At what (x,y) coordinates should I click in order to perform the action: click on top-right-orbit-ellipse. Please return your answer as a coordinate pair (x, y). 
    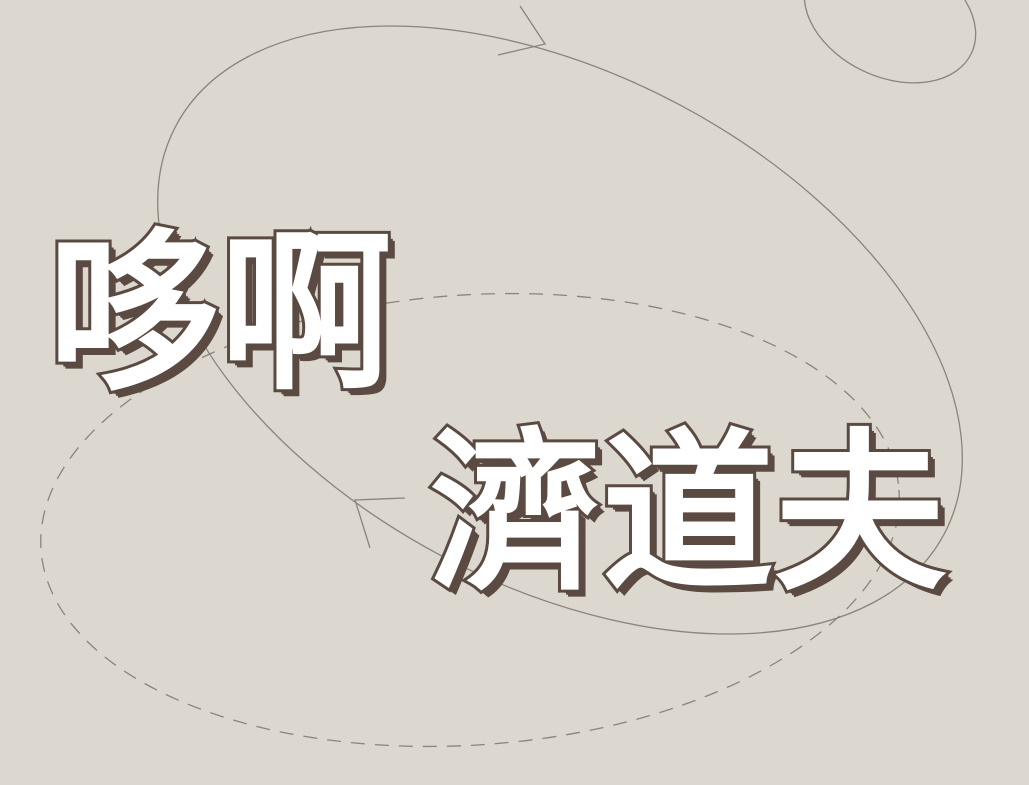
    Looking at the image, I should click on (890, 42).